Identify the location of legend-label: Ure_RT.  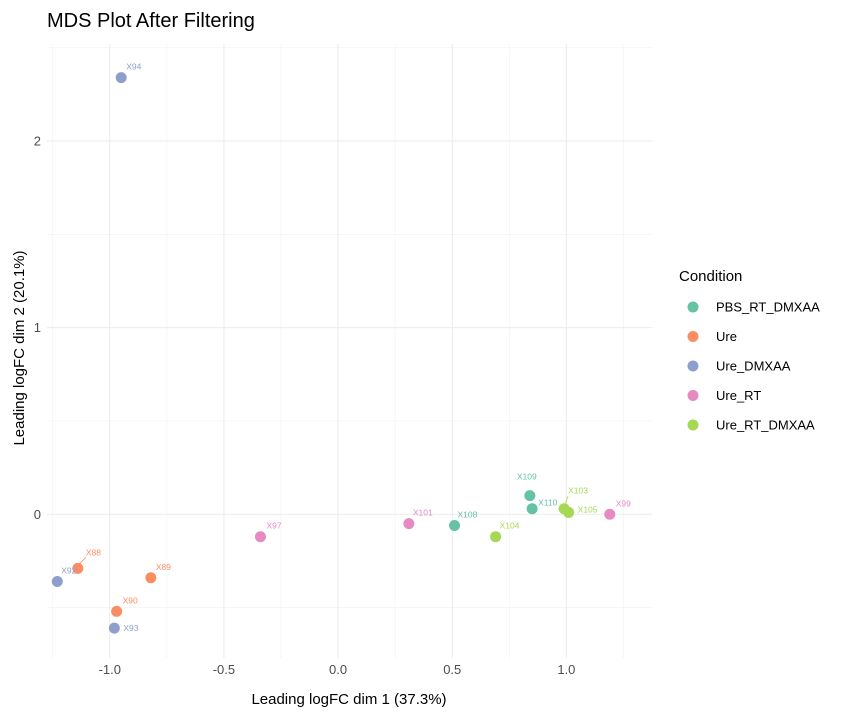
(738, 395).